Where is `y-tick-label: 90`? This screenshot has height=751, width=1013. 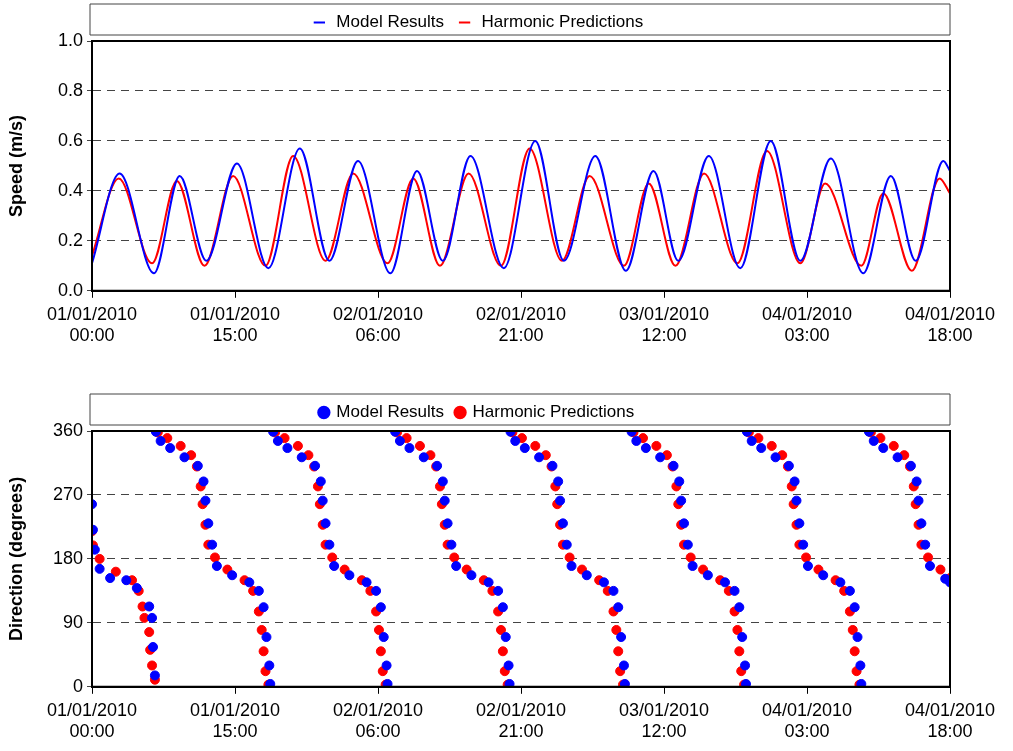 y-tick-label: 90 is located at coordinates (72, 621).